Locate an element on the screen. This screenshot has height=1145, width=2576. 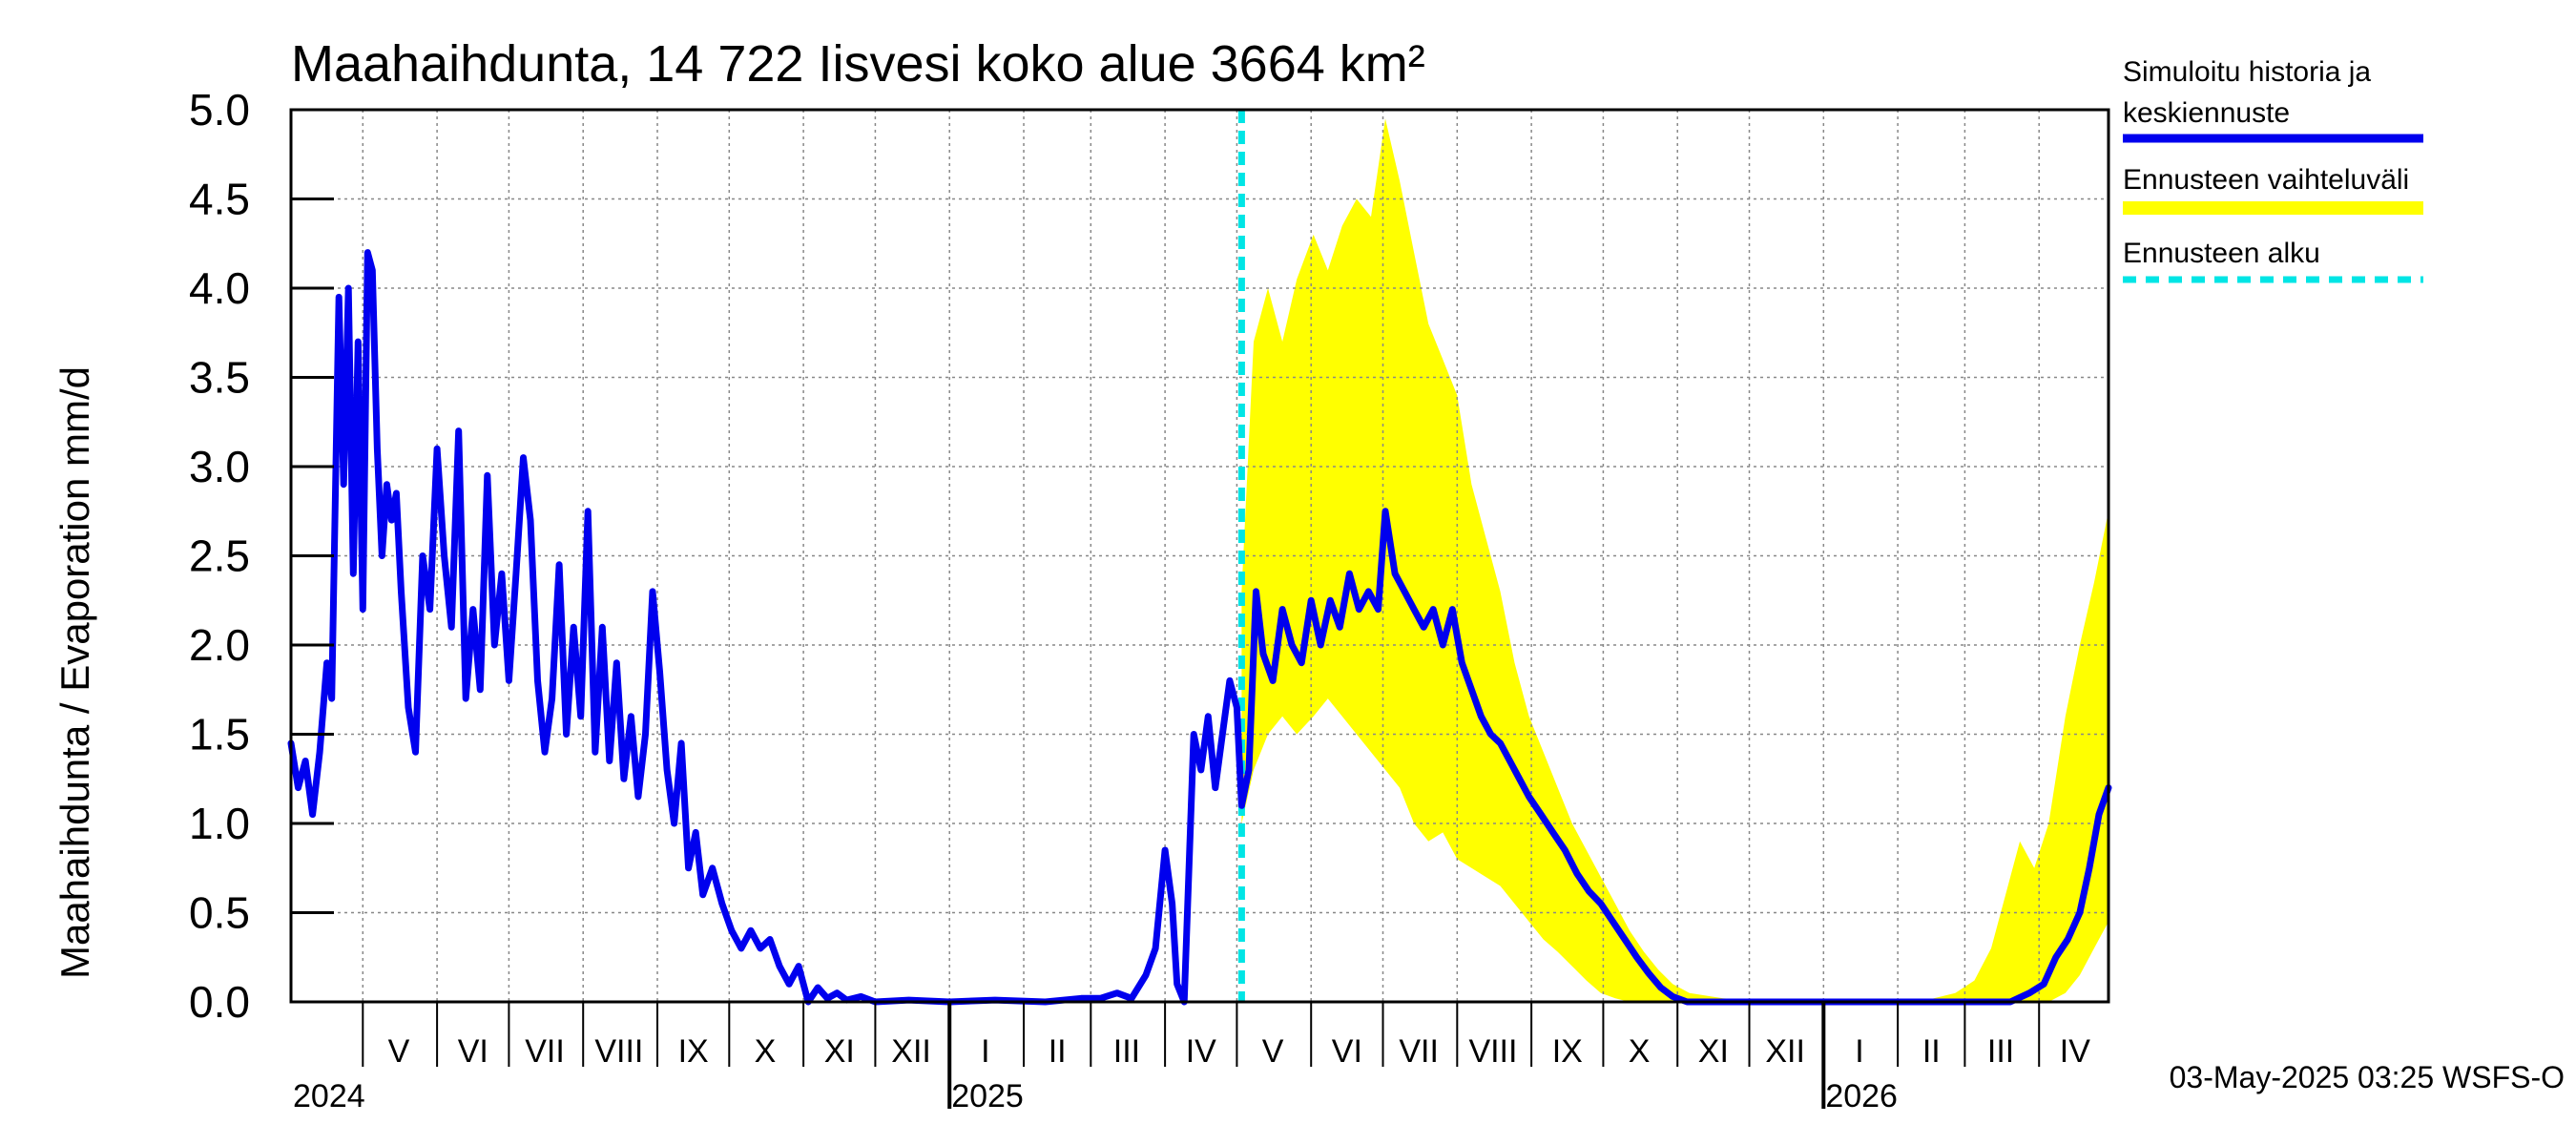
legend-label-line2: keskiennuste is located at coordinates (2206, 113).